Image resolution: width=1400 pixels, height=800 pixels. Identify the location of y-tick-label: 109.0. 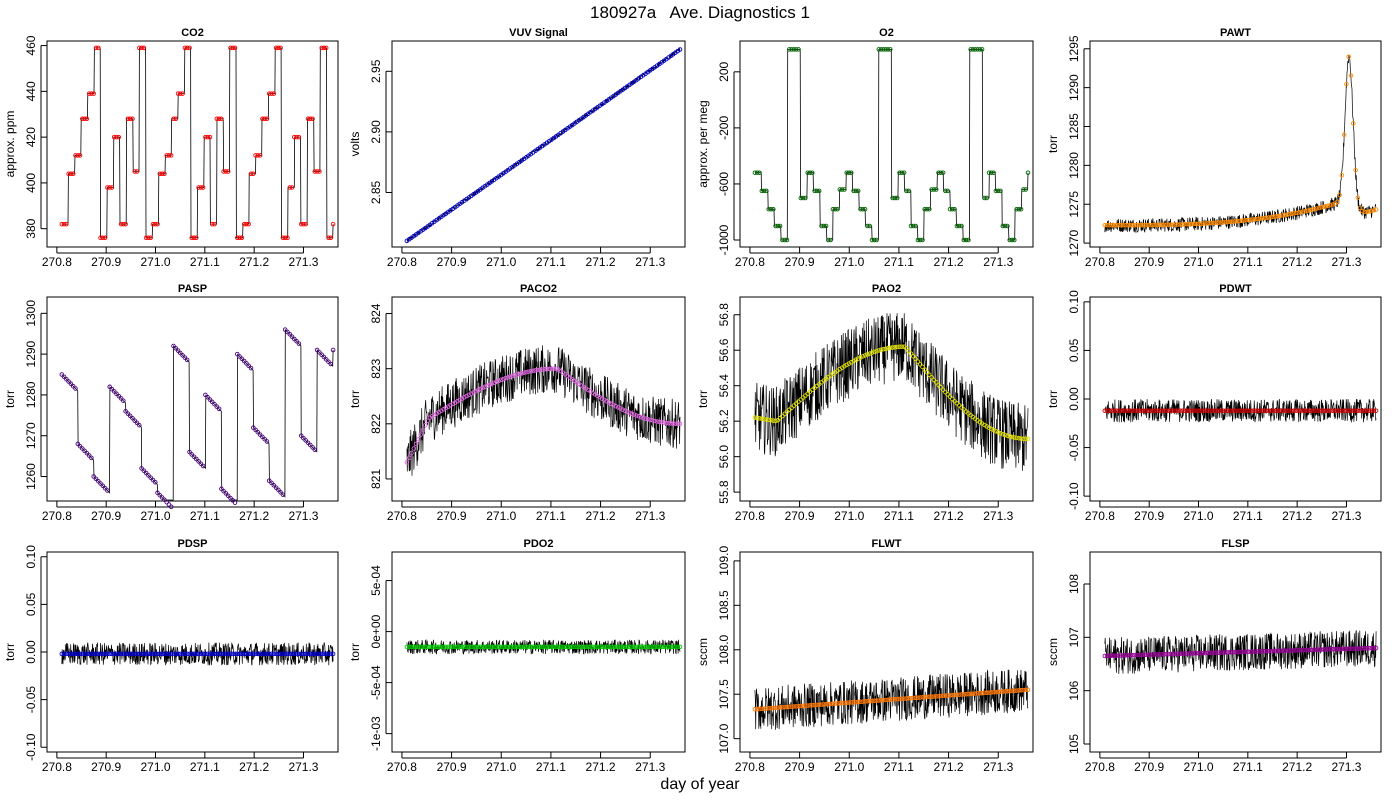
(724, 561).